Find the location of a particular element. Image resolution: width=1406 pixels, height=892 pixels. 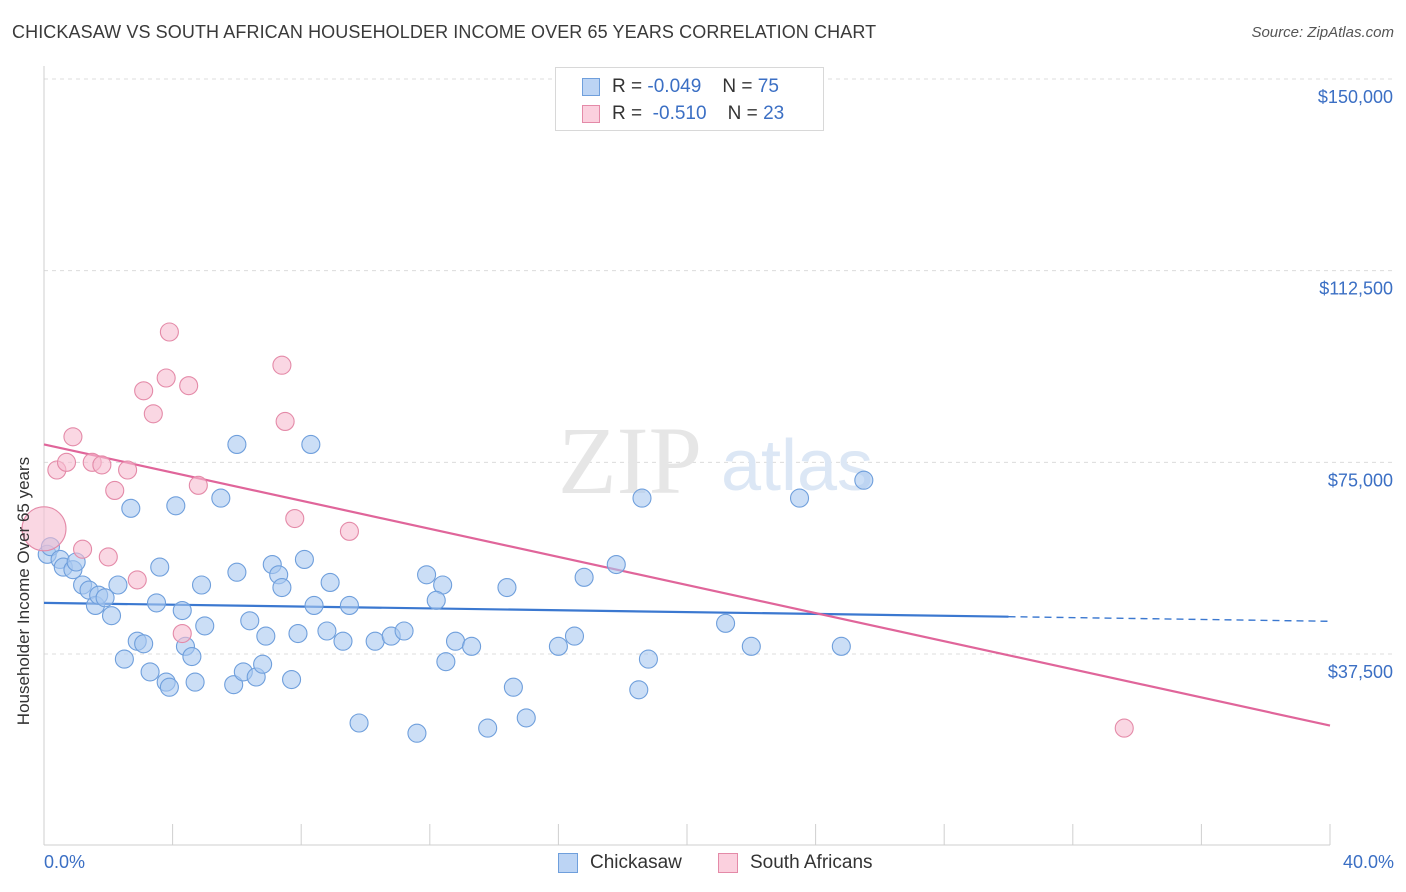

y-tick-label: $75,000 is located at coordinates (1360, 480).